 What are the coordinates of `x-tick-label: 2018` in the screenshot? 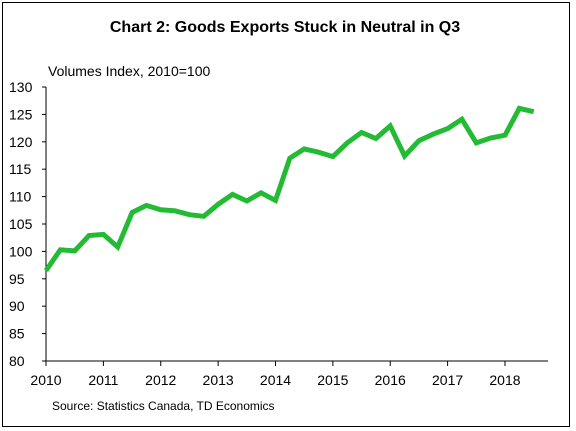 It's located at (504, 380).